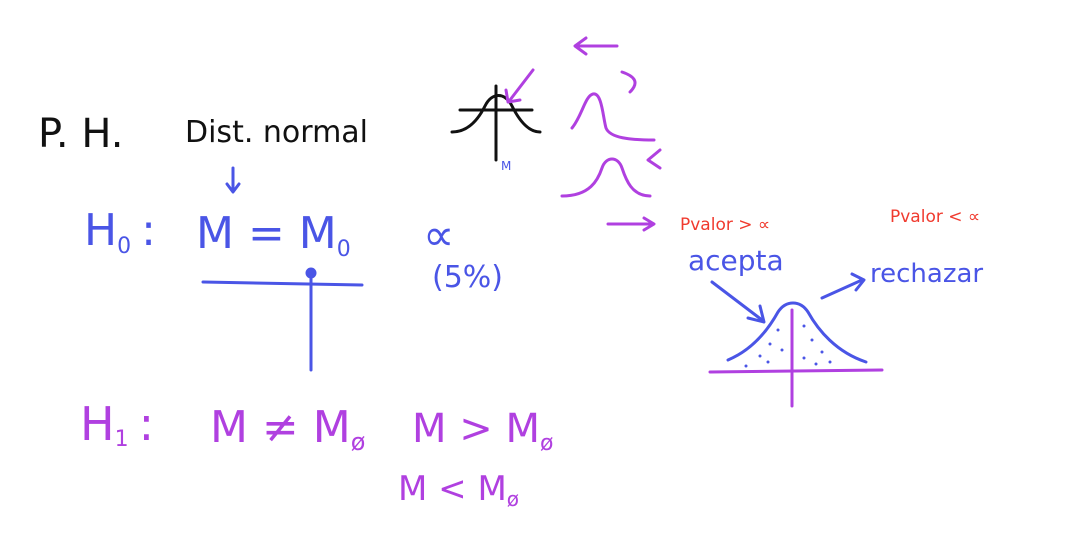 This screenshot has width=1090, height=545. What do you see at coordinates (282, 319) in the screenshot?
I see `h0-number-line` at bounding box center [282, 319].